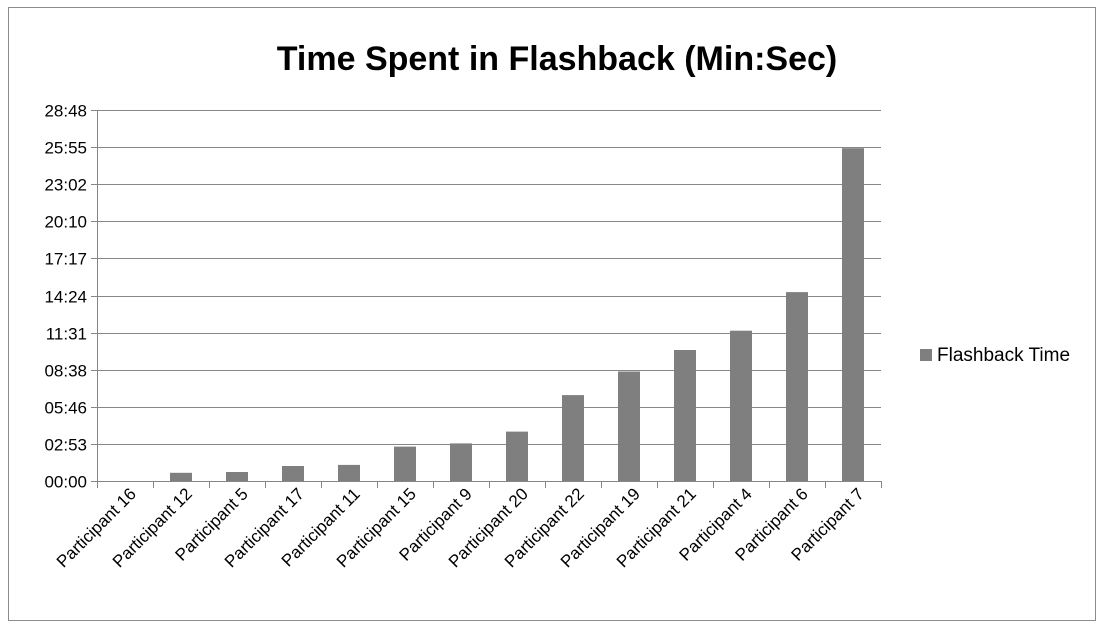 Image resolution: width=1099 pixels, height=624 pixels. What do you see at coordinates (65, 482) in the screenshot?
I see `y-tick-label: 00:00` at bounding box center [65, 482].